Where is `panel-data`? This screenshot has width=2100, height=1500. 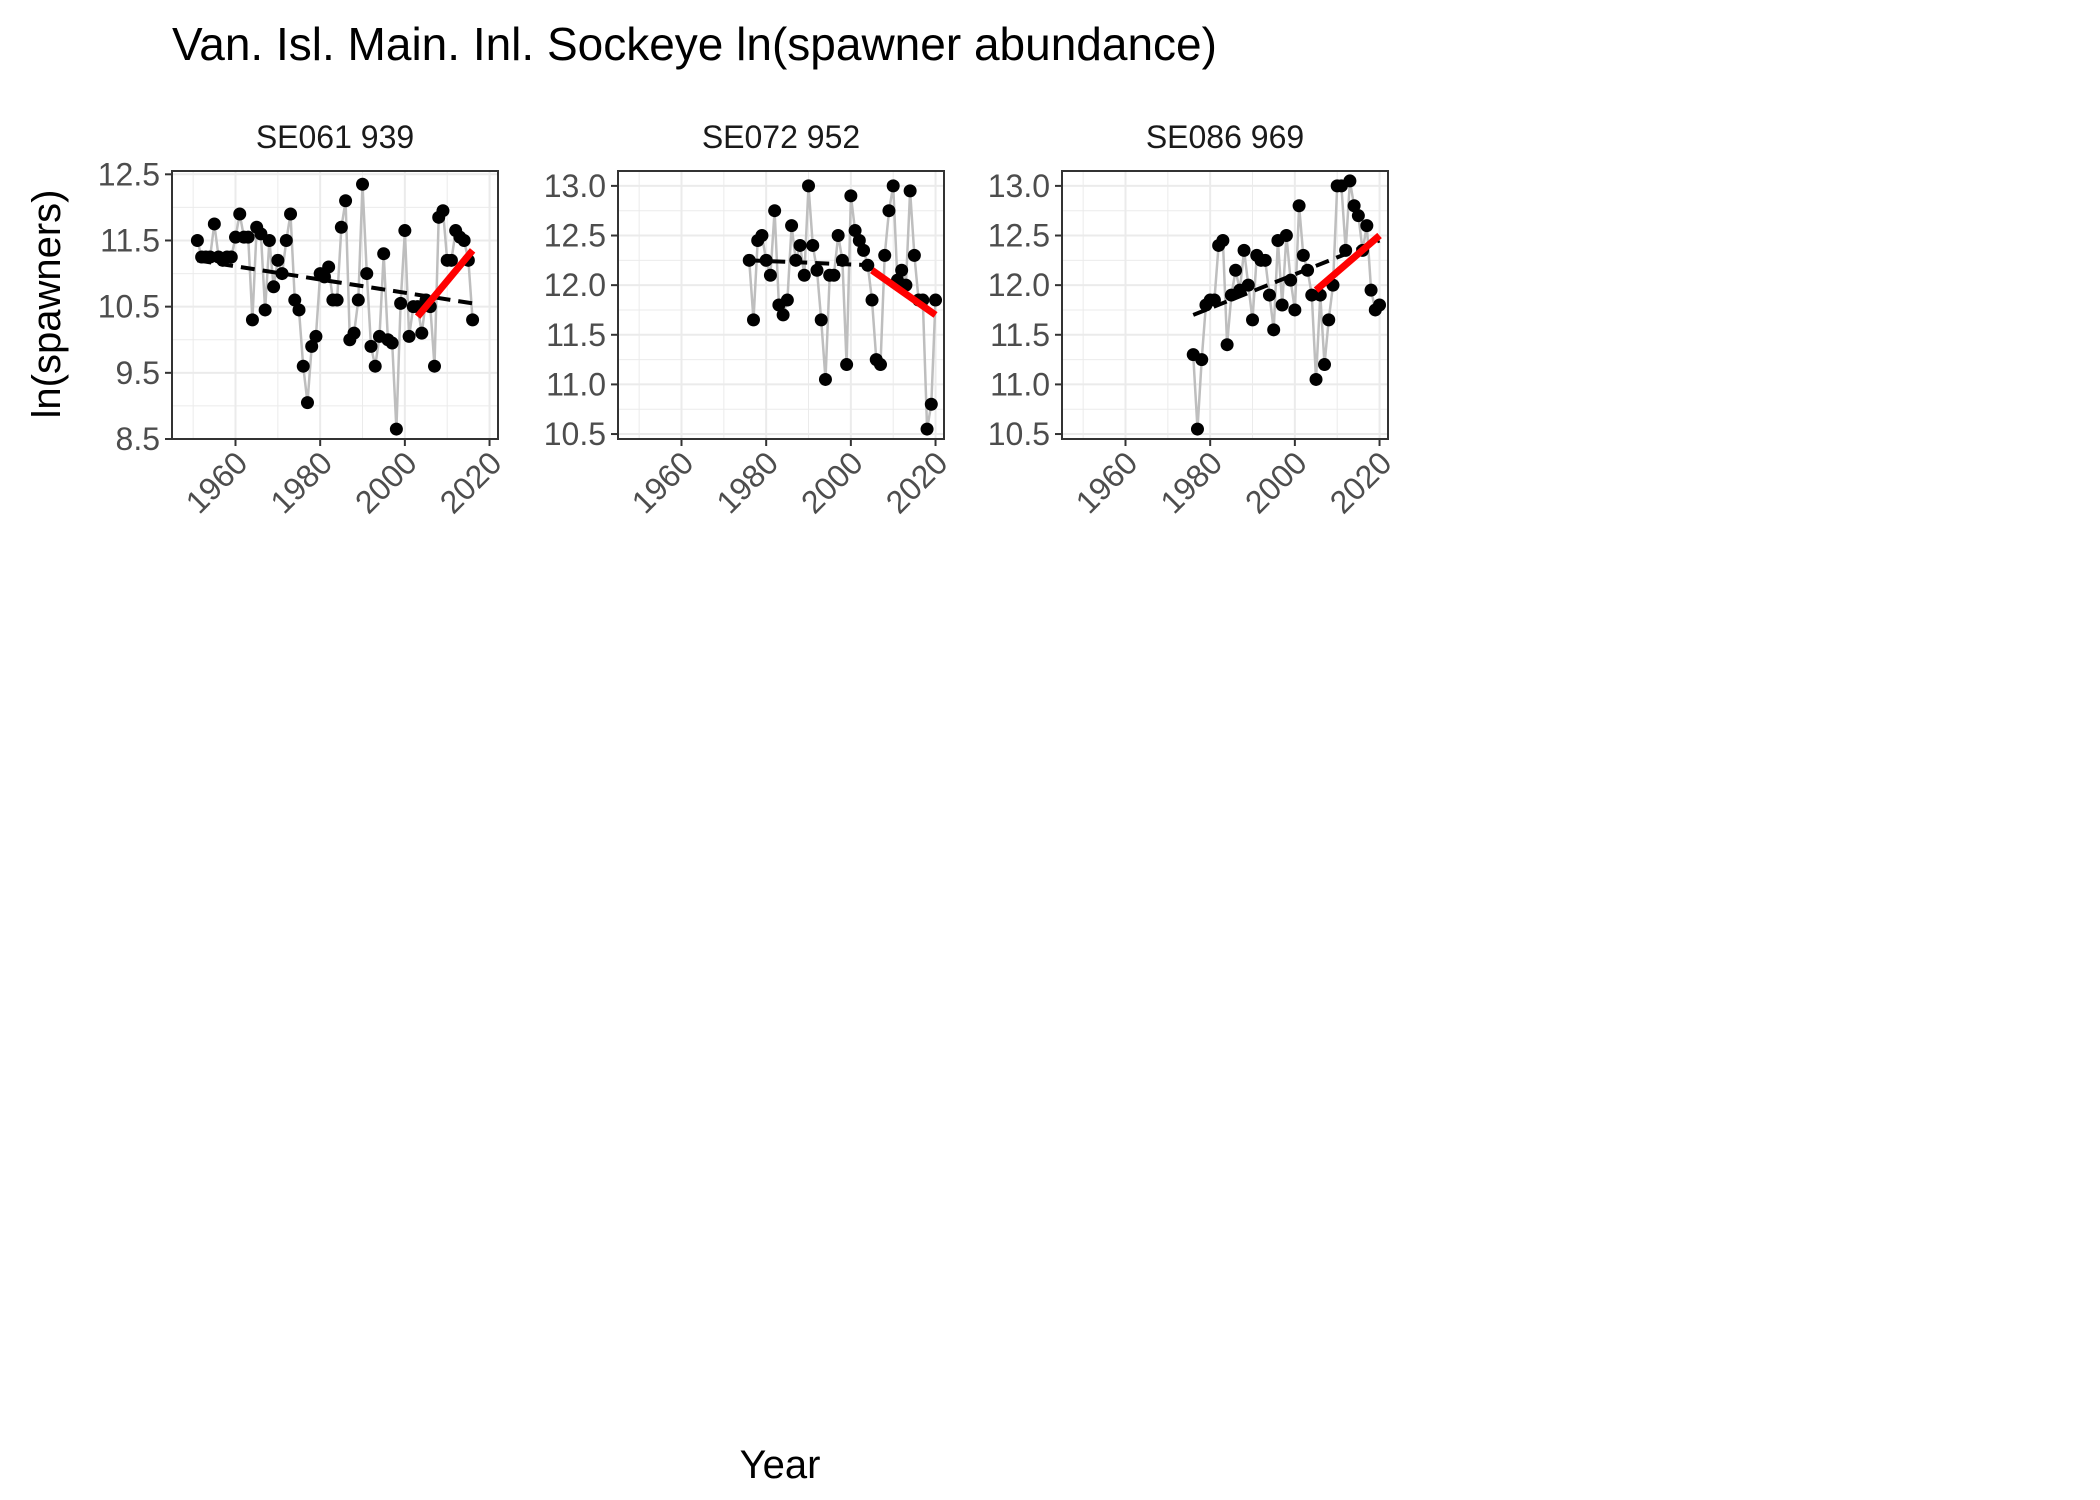 panel-data is located at coordinates (335, 306).